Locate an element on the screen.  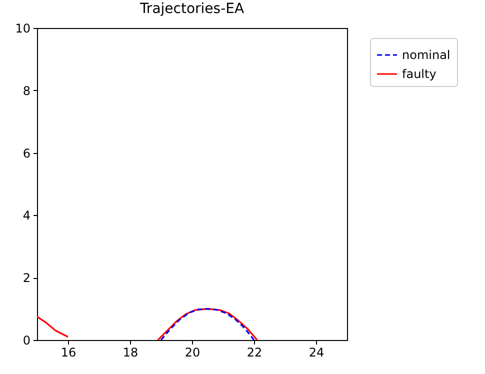
x-tick-label: 18 is located at coordinates (130, 353).